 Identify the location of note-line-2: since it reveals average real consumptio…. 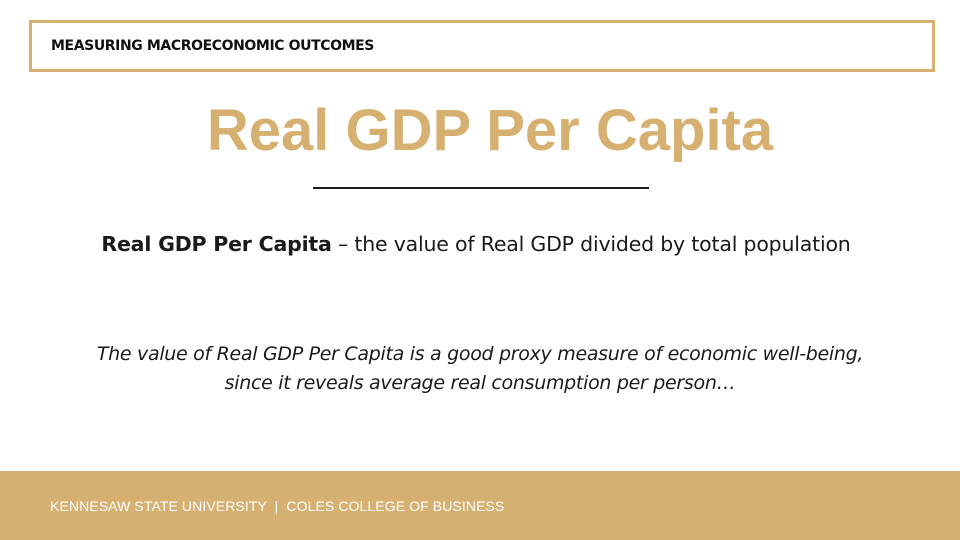
(480, 383).